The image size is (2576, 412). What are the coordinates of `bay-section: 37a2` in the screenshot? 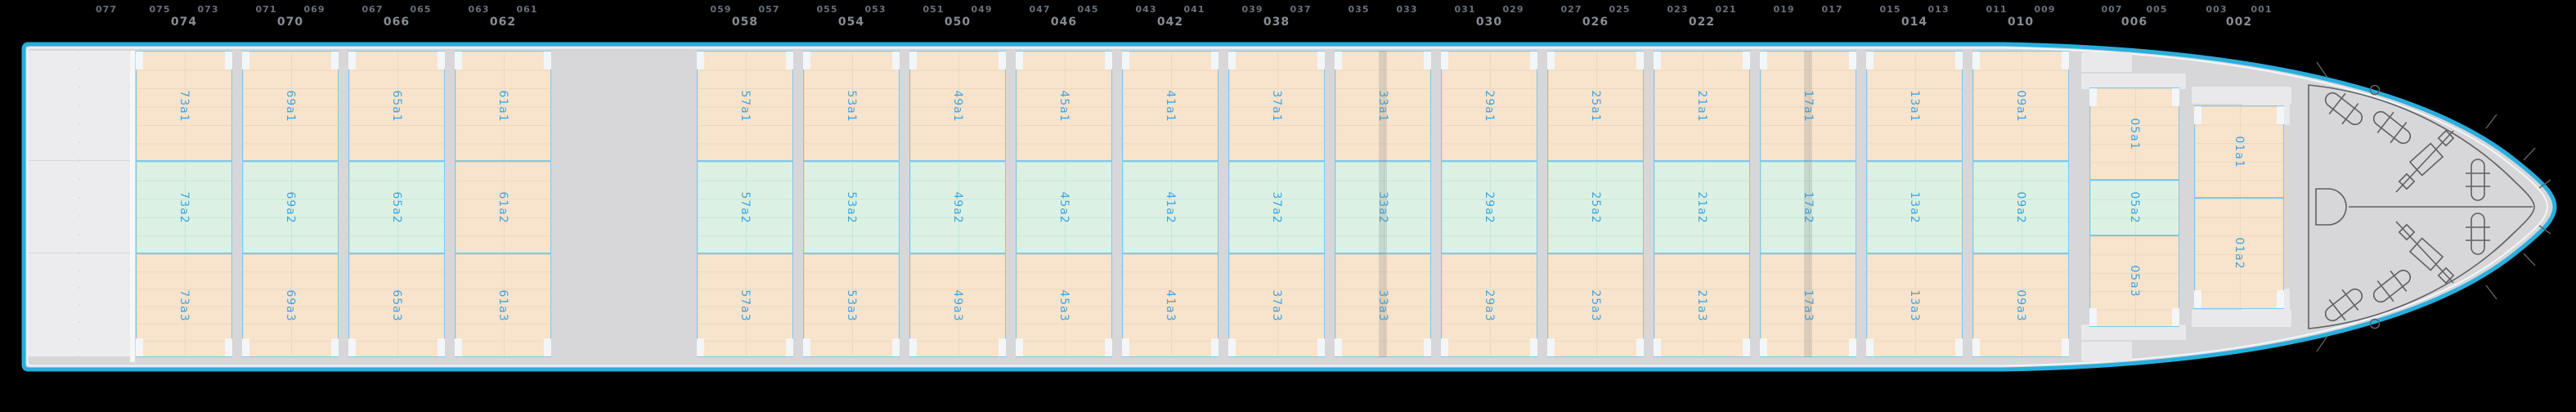 It's located at (1276, 207).